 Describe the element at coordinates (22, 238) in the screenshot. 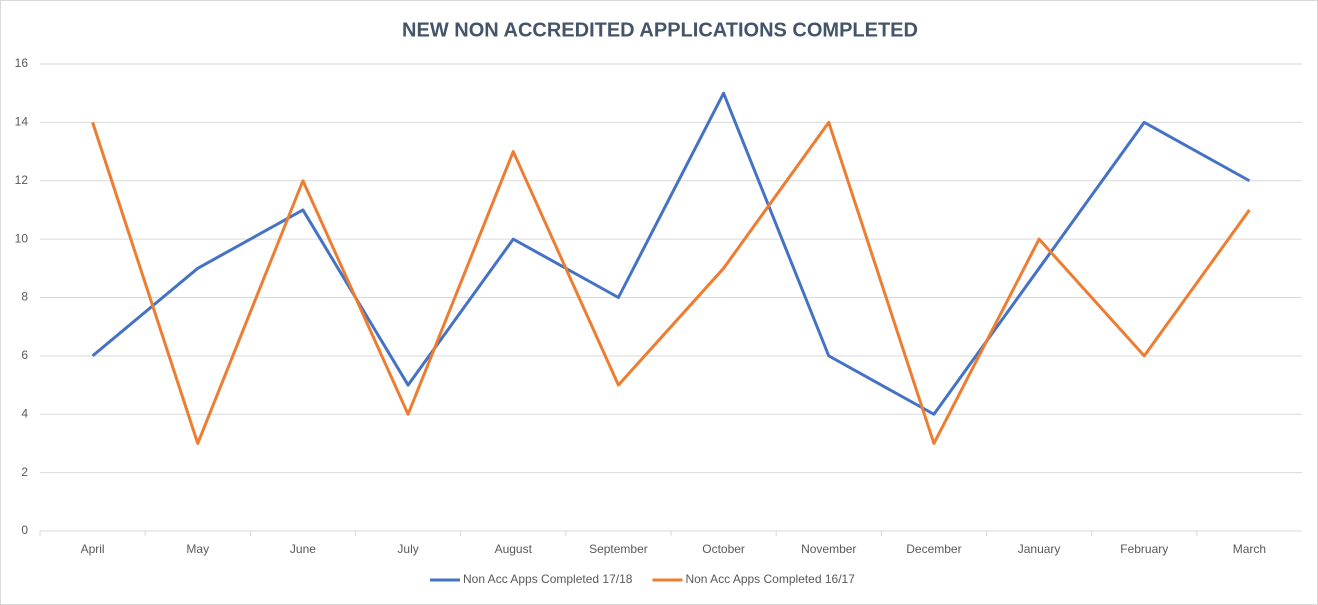

I see `y-tick-label: 10` at that location.